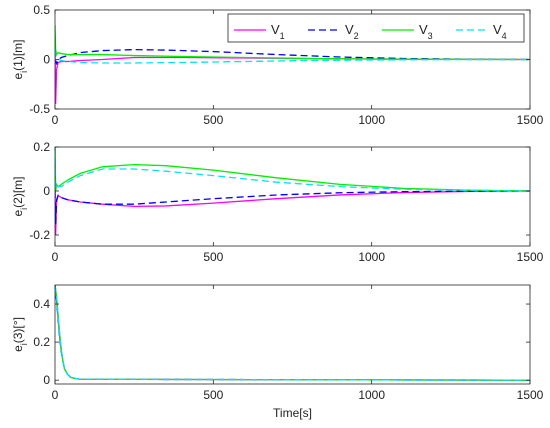  Describe the element at coordinates (292, 413) in the screenshot. I see `x-axis-label: Time[s]` at that location.